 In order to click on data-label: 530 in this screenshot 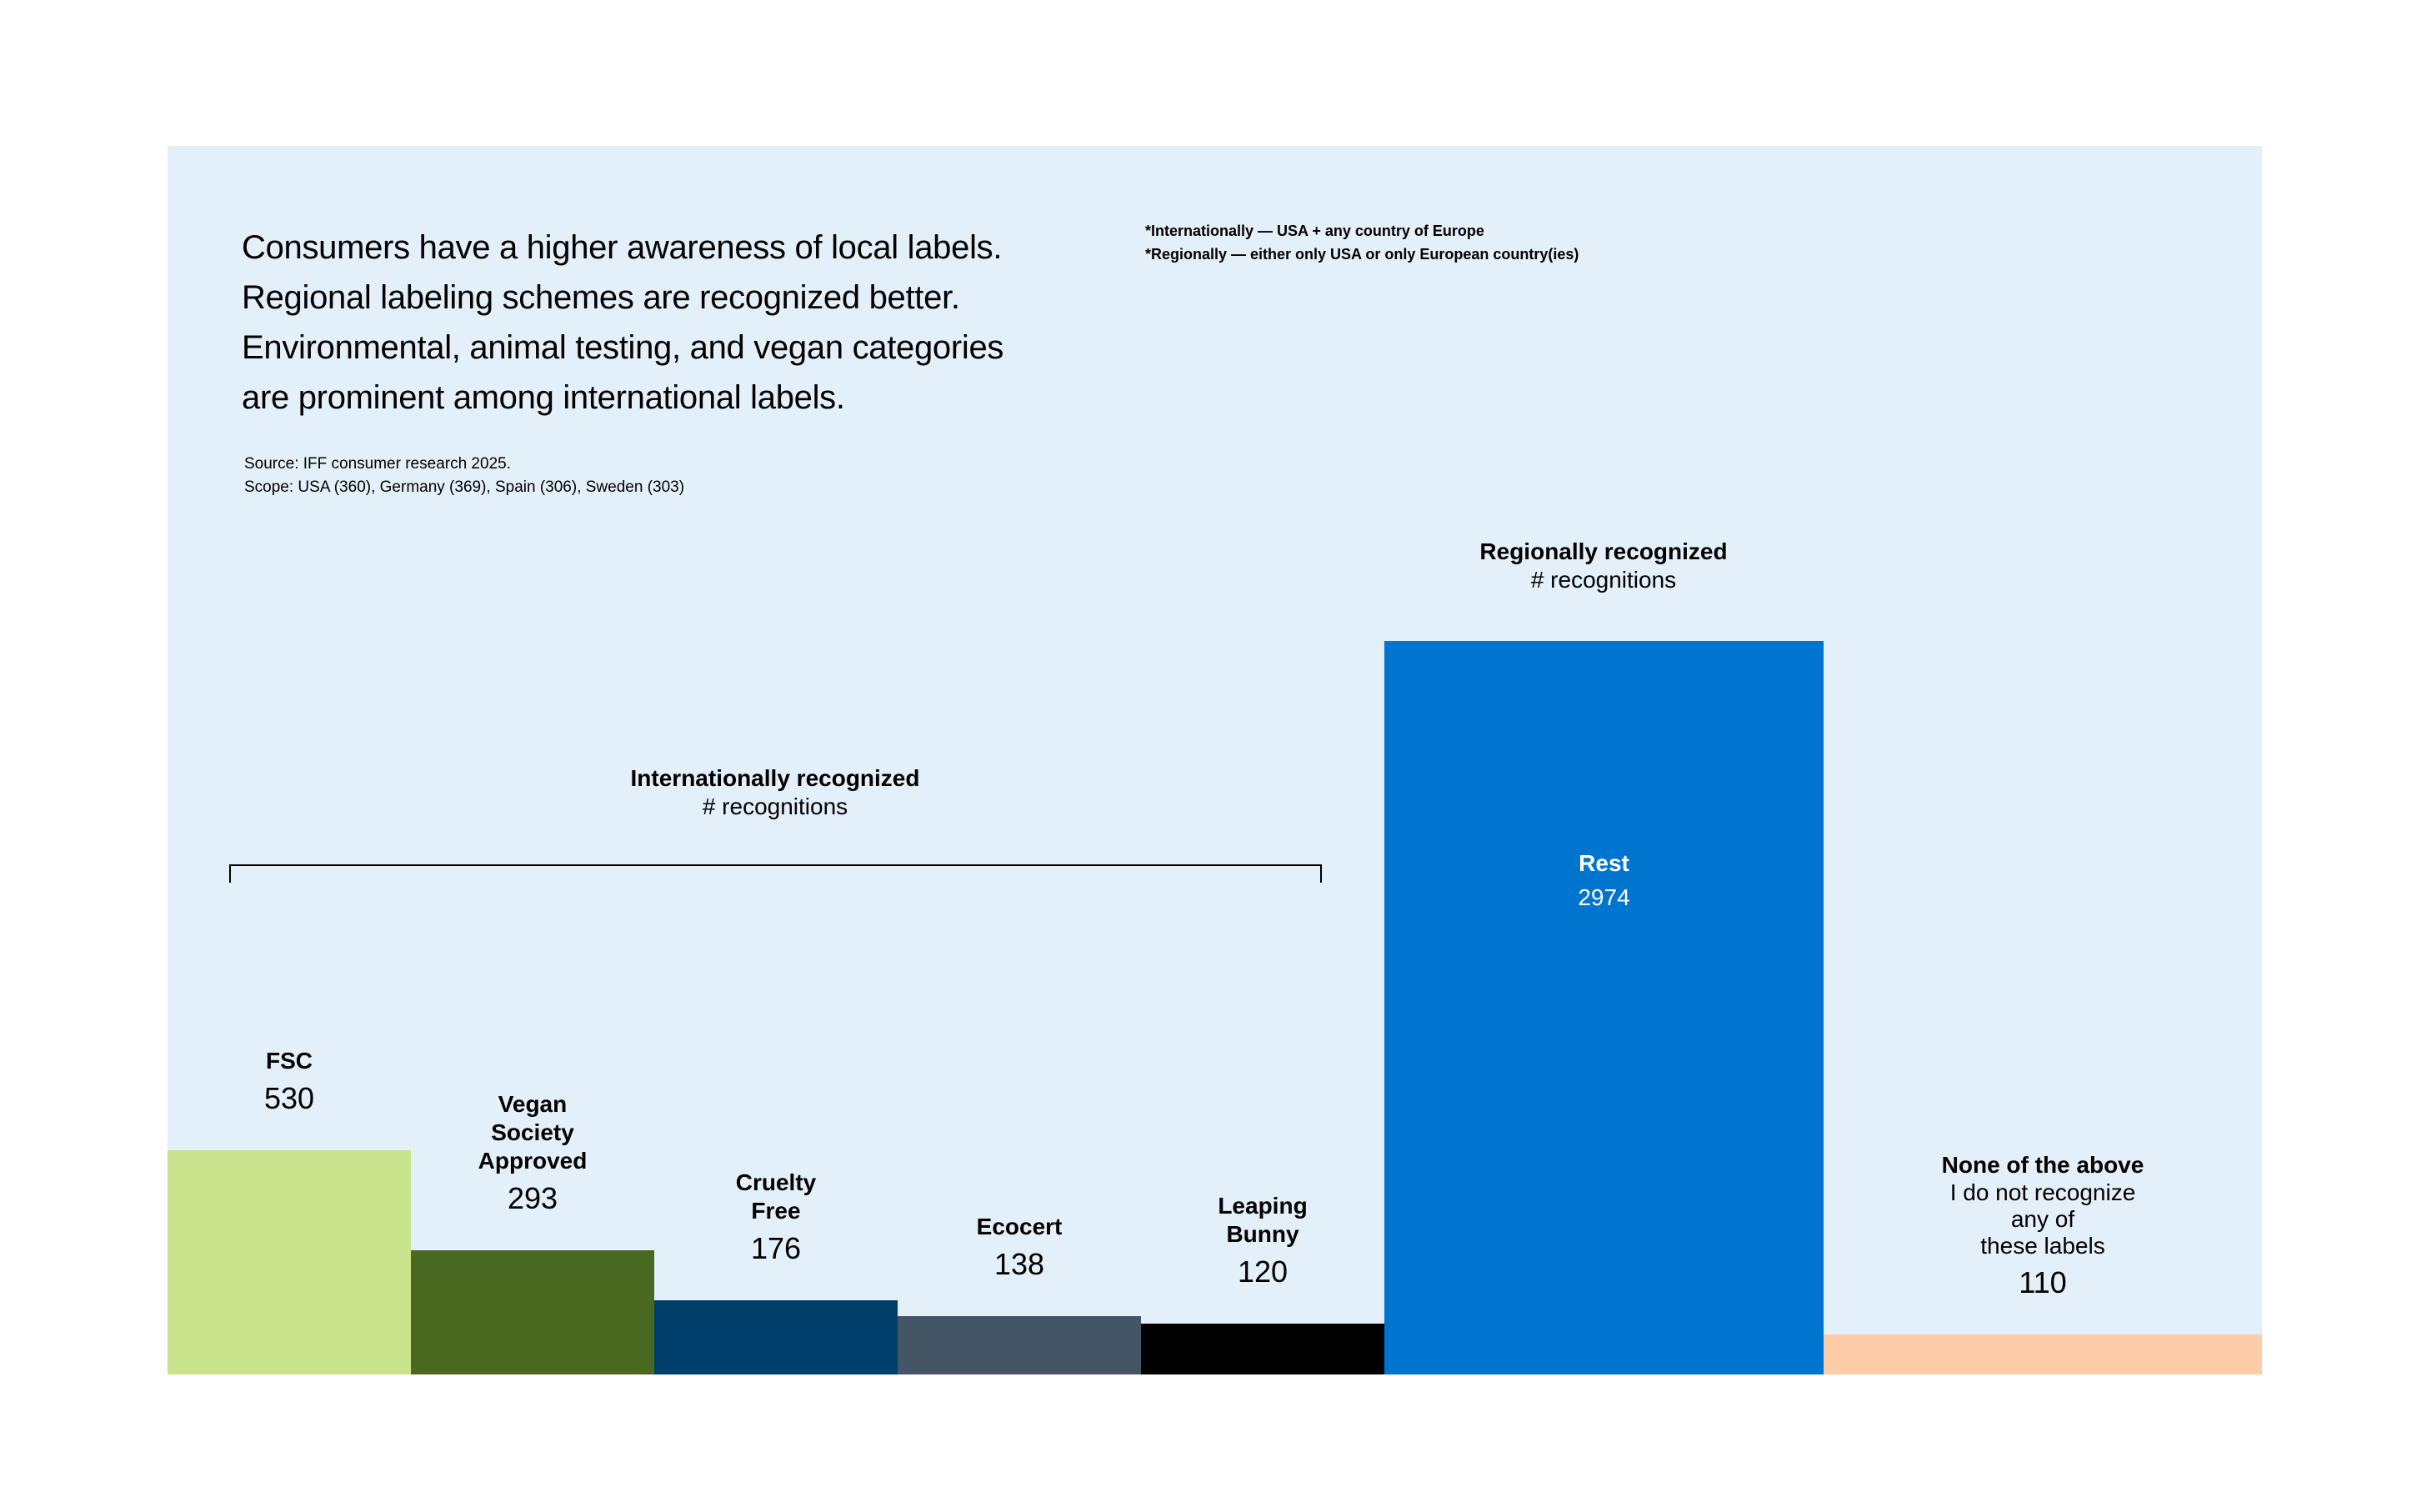, I will do `click(289, 1098)`.